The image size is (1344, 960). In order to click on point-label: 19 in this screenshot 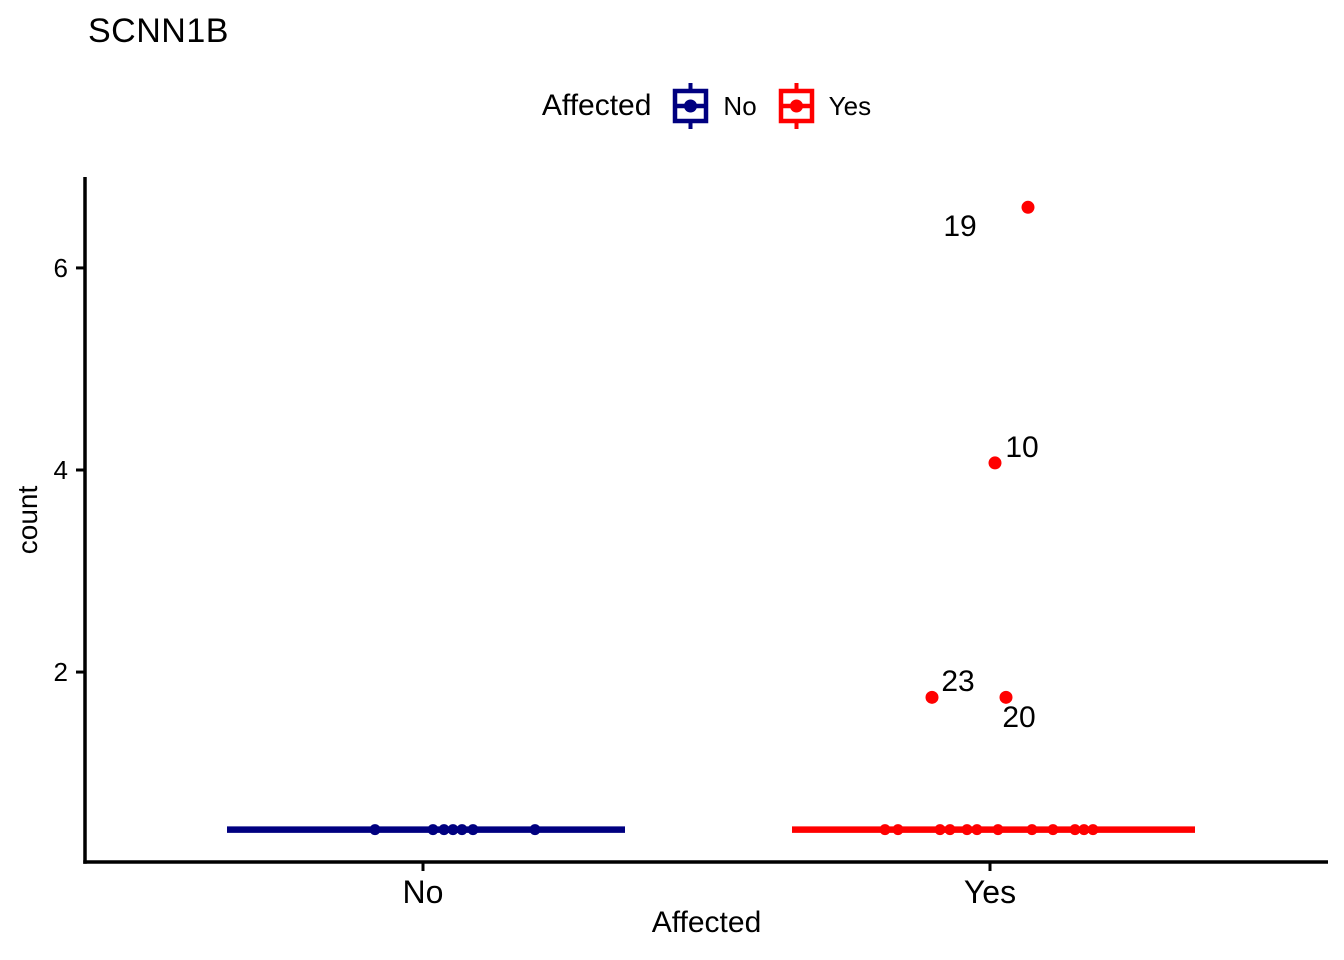, I will do `click(959, 226)`.